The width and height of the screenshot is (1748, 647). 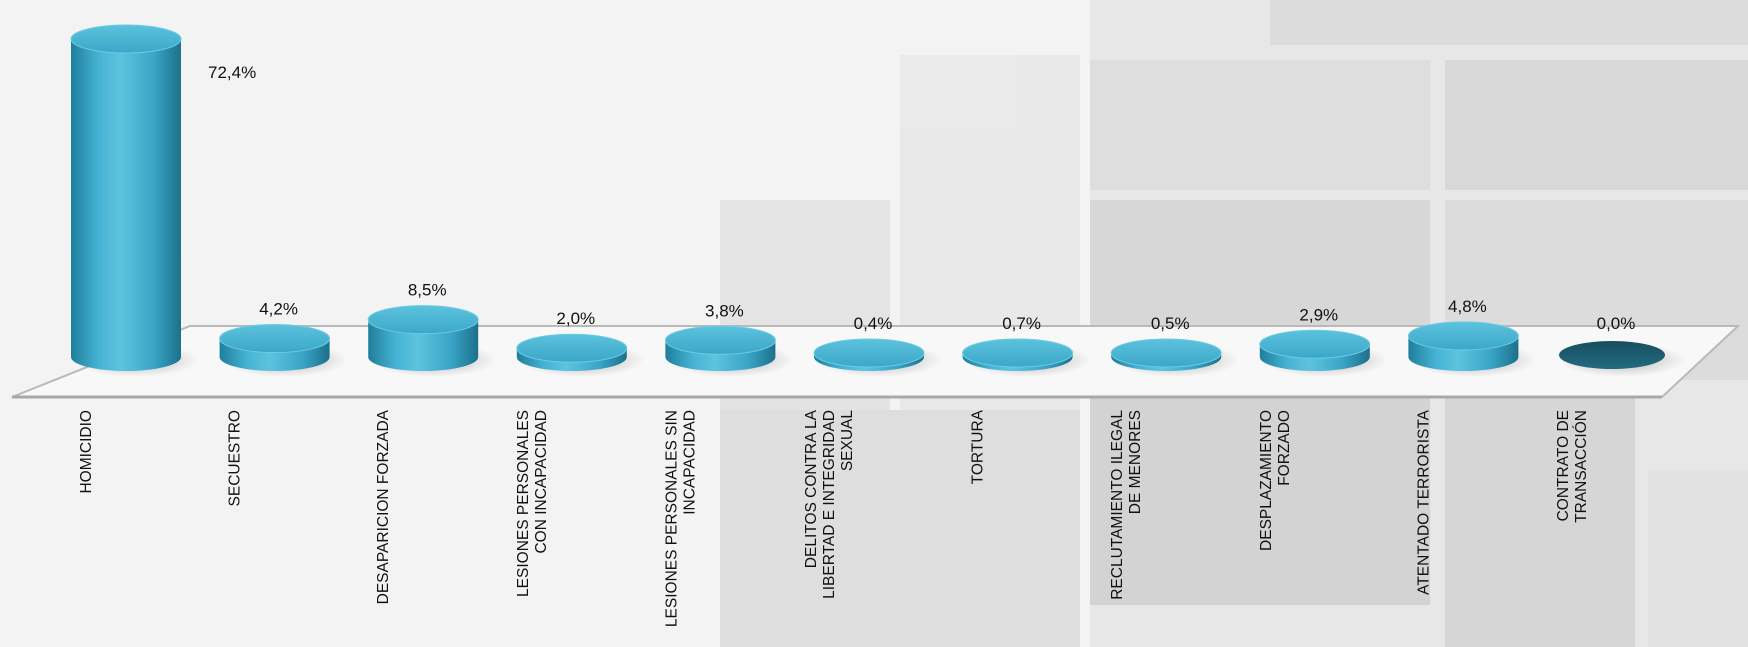 I want to click on category-label: TORTURA, so click(x=978, y=446).